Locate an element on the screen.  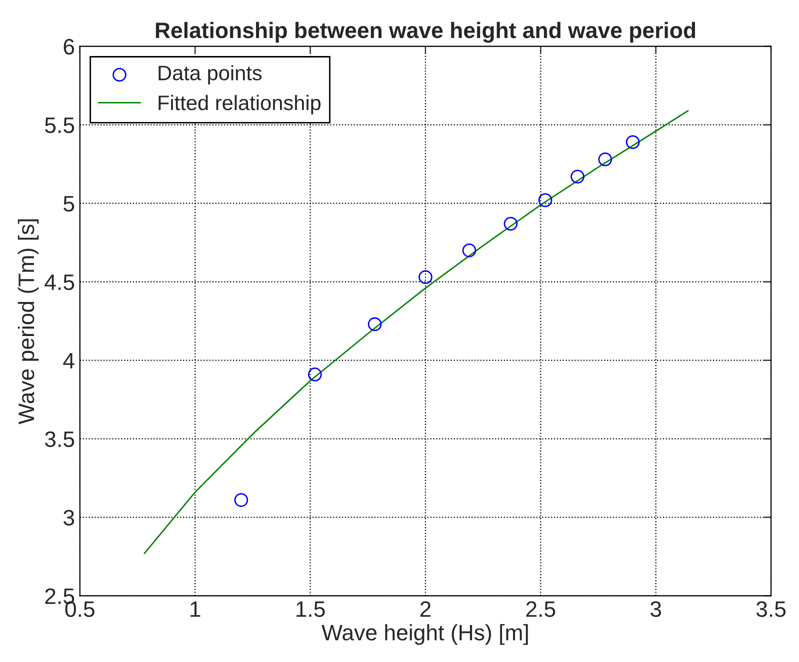
y-tick-label: 5 is located at coordinates (69, 204).